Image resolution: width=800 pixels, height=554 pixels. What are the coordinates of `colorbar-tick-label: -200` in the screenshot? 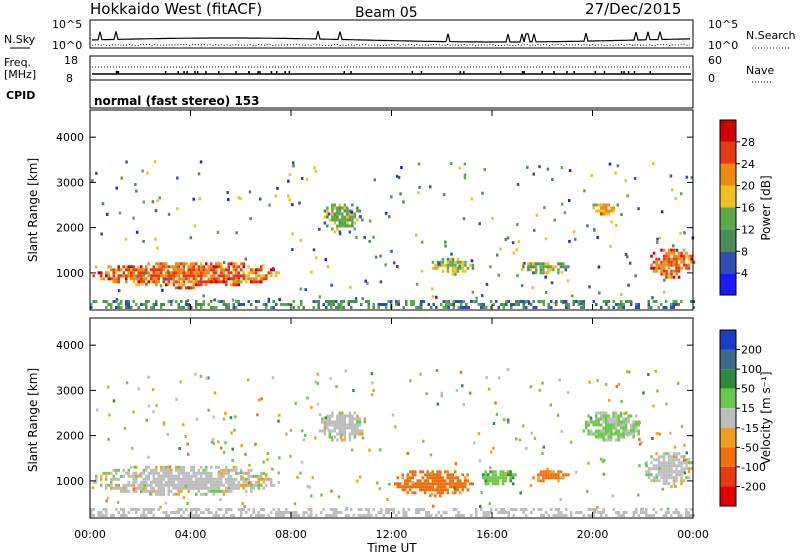 It's located at (753, 486).